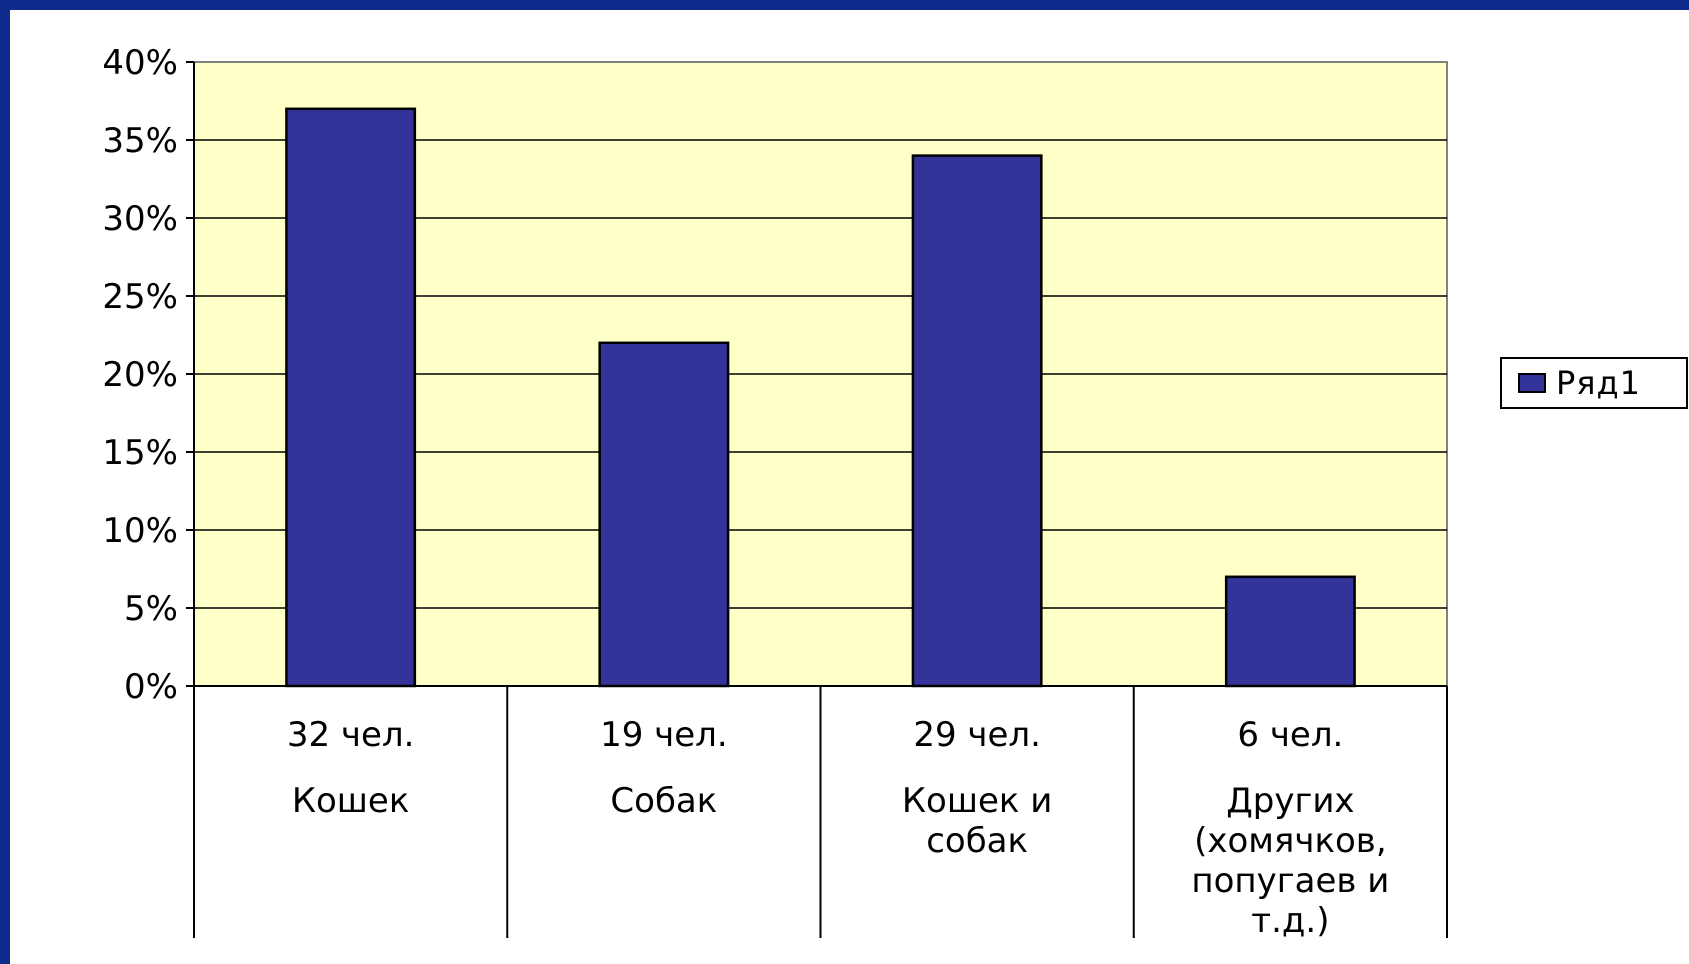 The width and height of the screenshot is (1689, 964). What do you see at coordinates (977, 841) in the screenshot?
I see `category-label: собак` at bounding box center [977, 841].